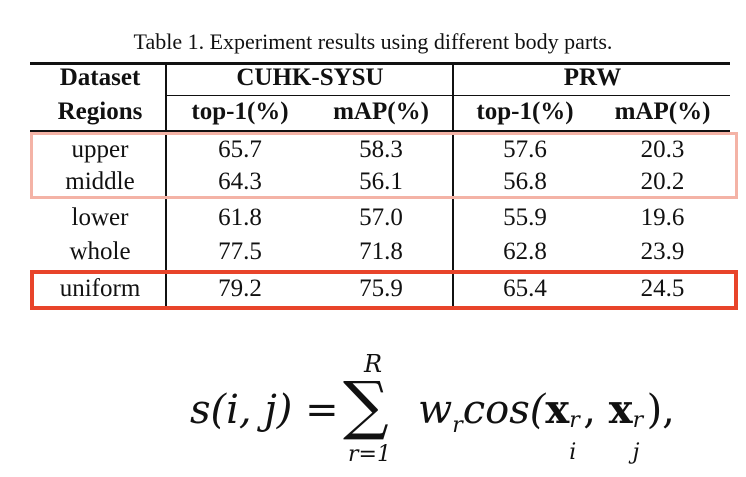 The height and width of the screenshot is (477, 746). I want to click on header-cuhk-sysu: CUHK-SYSU, so click(310, 77).